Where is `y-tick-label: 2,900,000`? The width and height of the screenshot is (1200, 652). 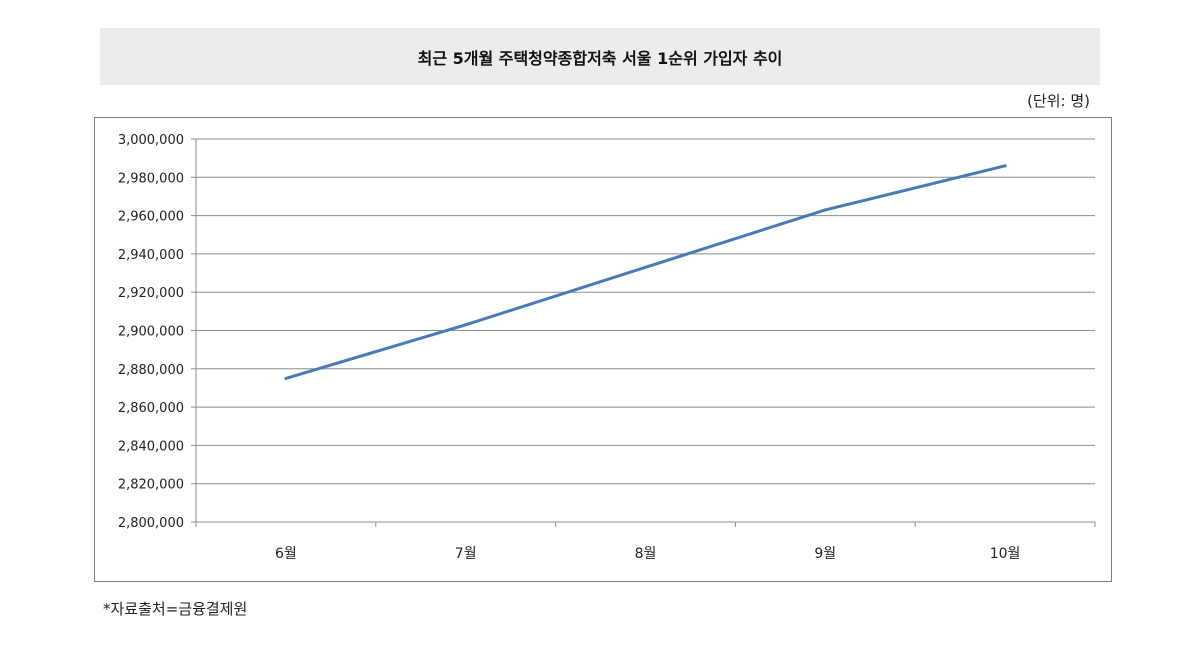 y-tick-label: 2,900,000 is located at coordinates (151, 332).